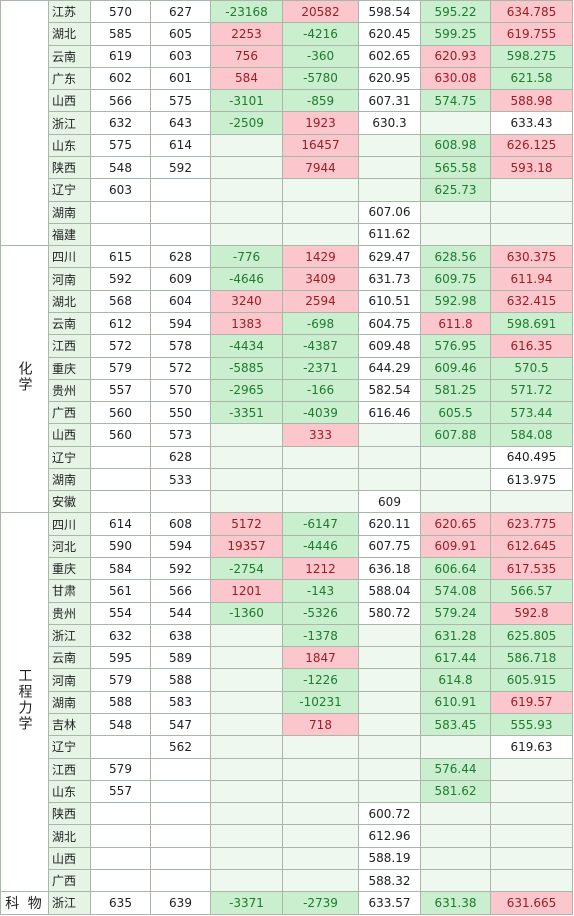  What do you see at coordinates (320, 591) in the screenshot?
I see `value-cell: -143` at bounding box center [320, 591].